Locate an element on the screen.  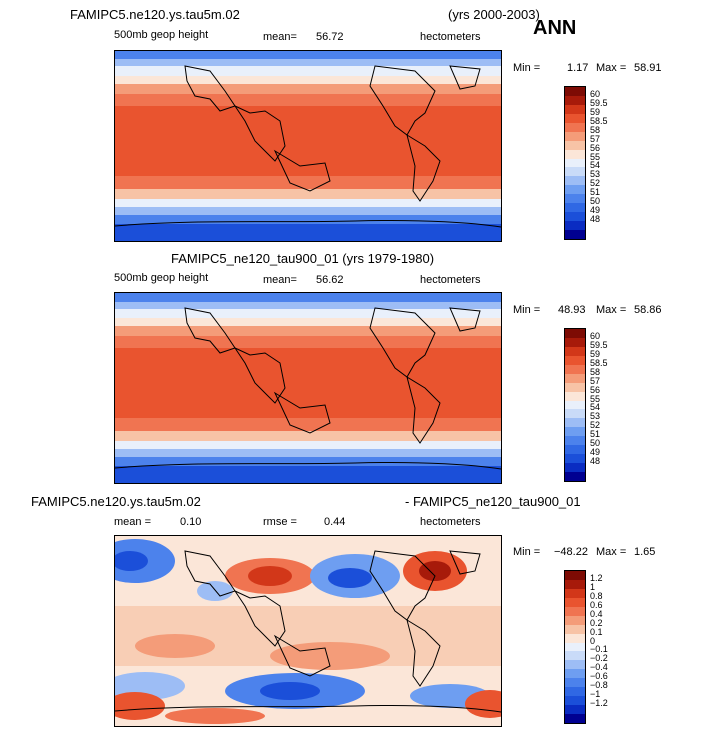
panel1-title: FAMIPC5.ne120.ys.tau5m.02 is located at coordinates (155, 14).